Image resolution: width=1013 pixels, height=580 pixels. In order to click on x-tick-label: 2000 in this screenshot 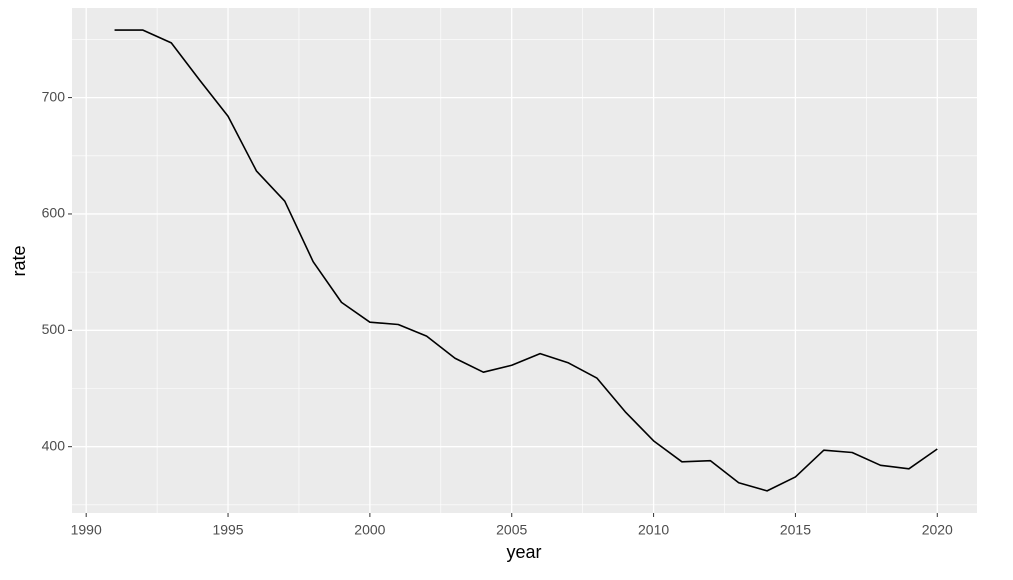, I will do `click(369, 530)`.